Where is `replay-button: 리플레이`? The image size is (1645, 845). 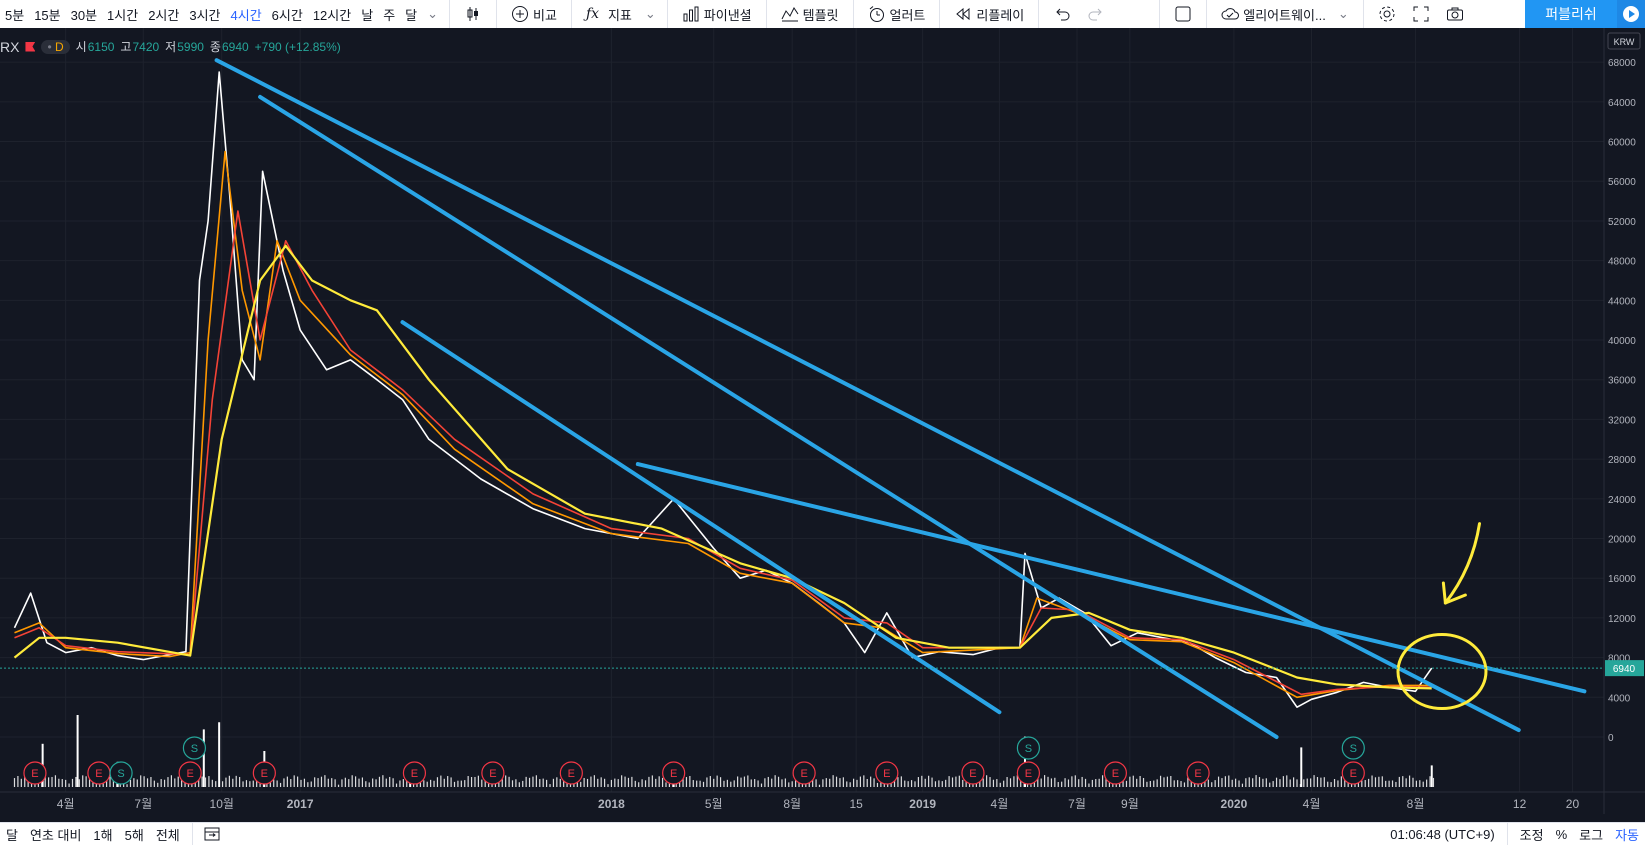
replay-button: 리플레이 is located at coordinates (989, 14).